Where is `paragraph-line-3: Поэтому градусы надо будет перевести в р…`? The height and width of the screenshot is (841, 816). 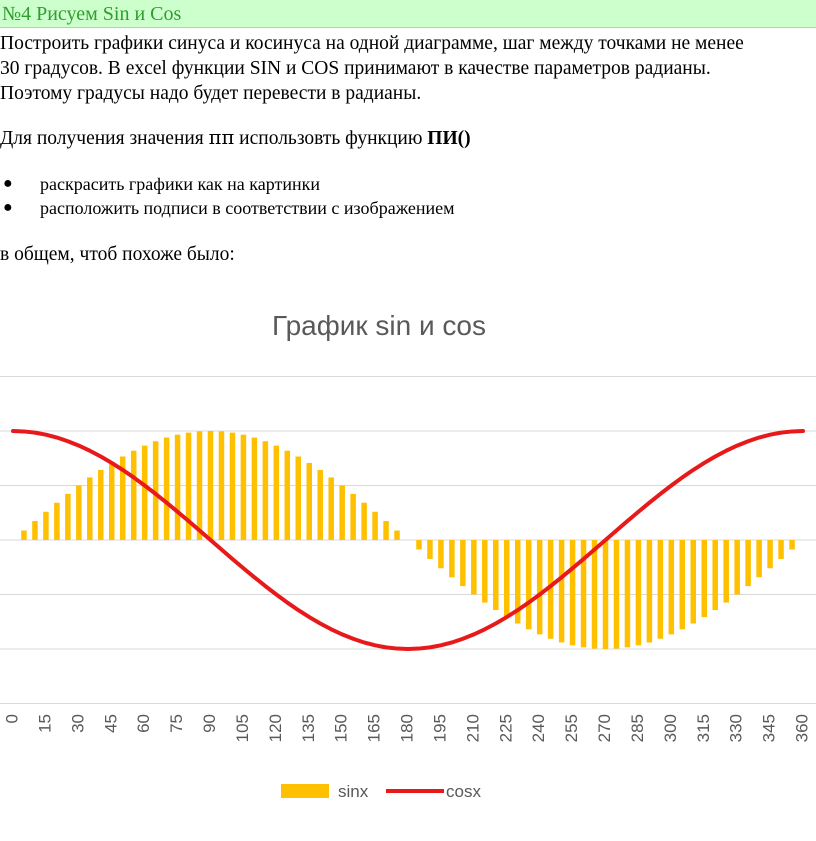
paragraph-line-3: Поэтому градусы надо будет перевести в р… is located at coordinates (211, 93).